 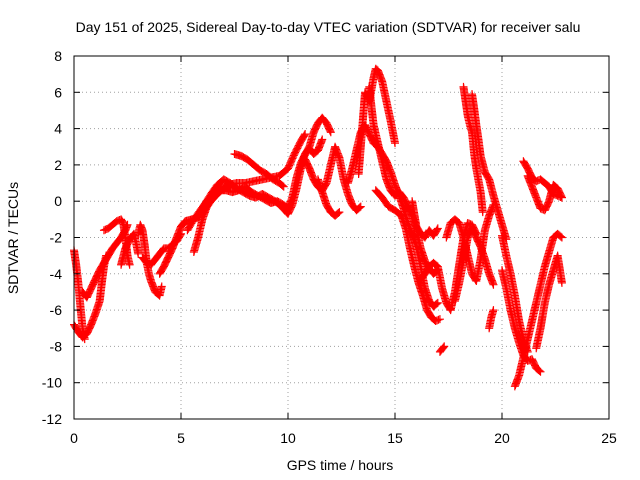 What do you see at coordinates (74, 438) in the screenshot?
I see `x-tick-label: 0` at bounding box center [74, 438].